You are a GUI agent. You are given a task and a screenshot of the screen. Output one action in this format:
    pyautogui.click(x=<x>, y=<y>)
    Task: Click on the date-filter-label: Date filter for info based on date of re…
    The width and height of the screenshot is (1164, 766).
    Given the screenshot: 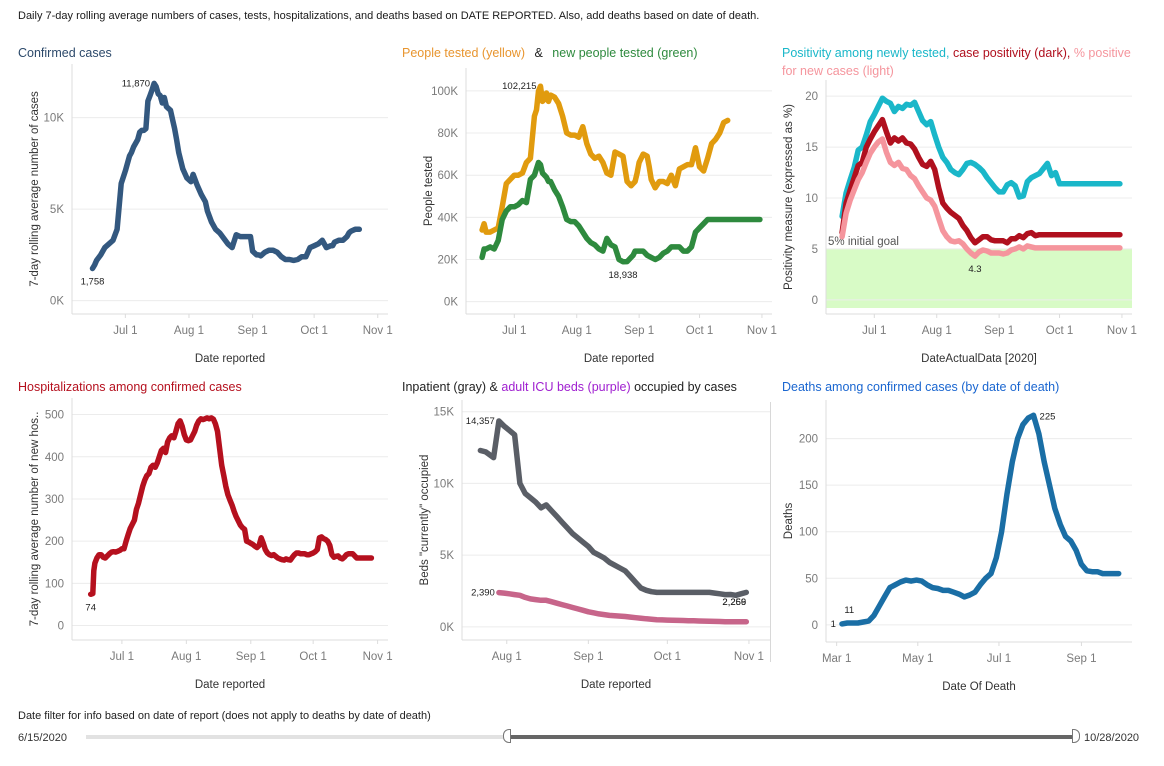 What is the action you would take?
    pyautogui.click(x=224, y=716)
    